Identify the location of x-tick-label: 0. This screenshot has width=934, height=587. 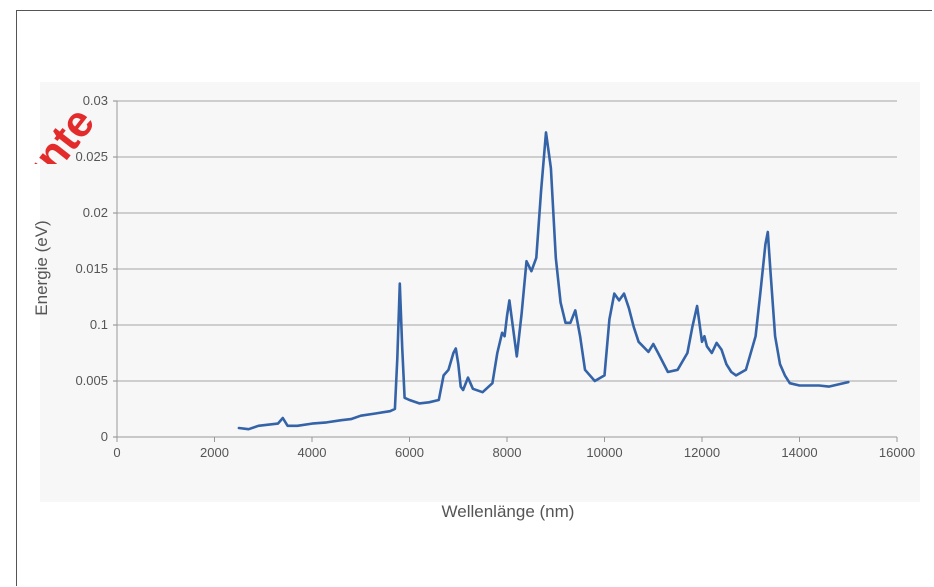
(116, 452).